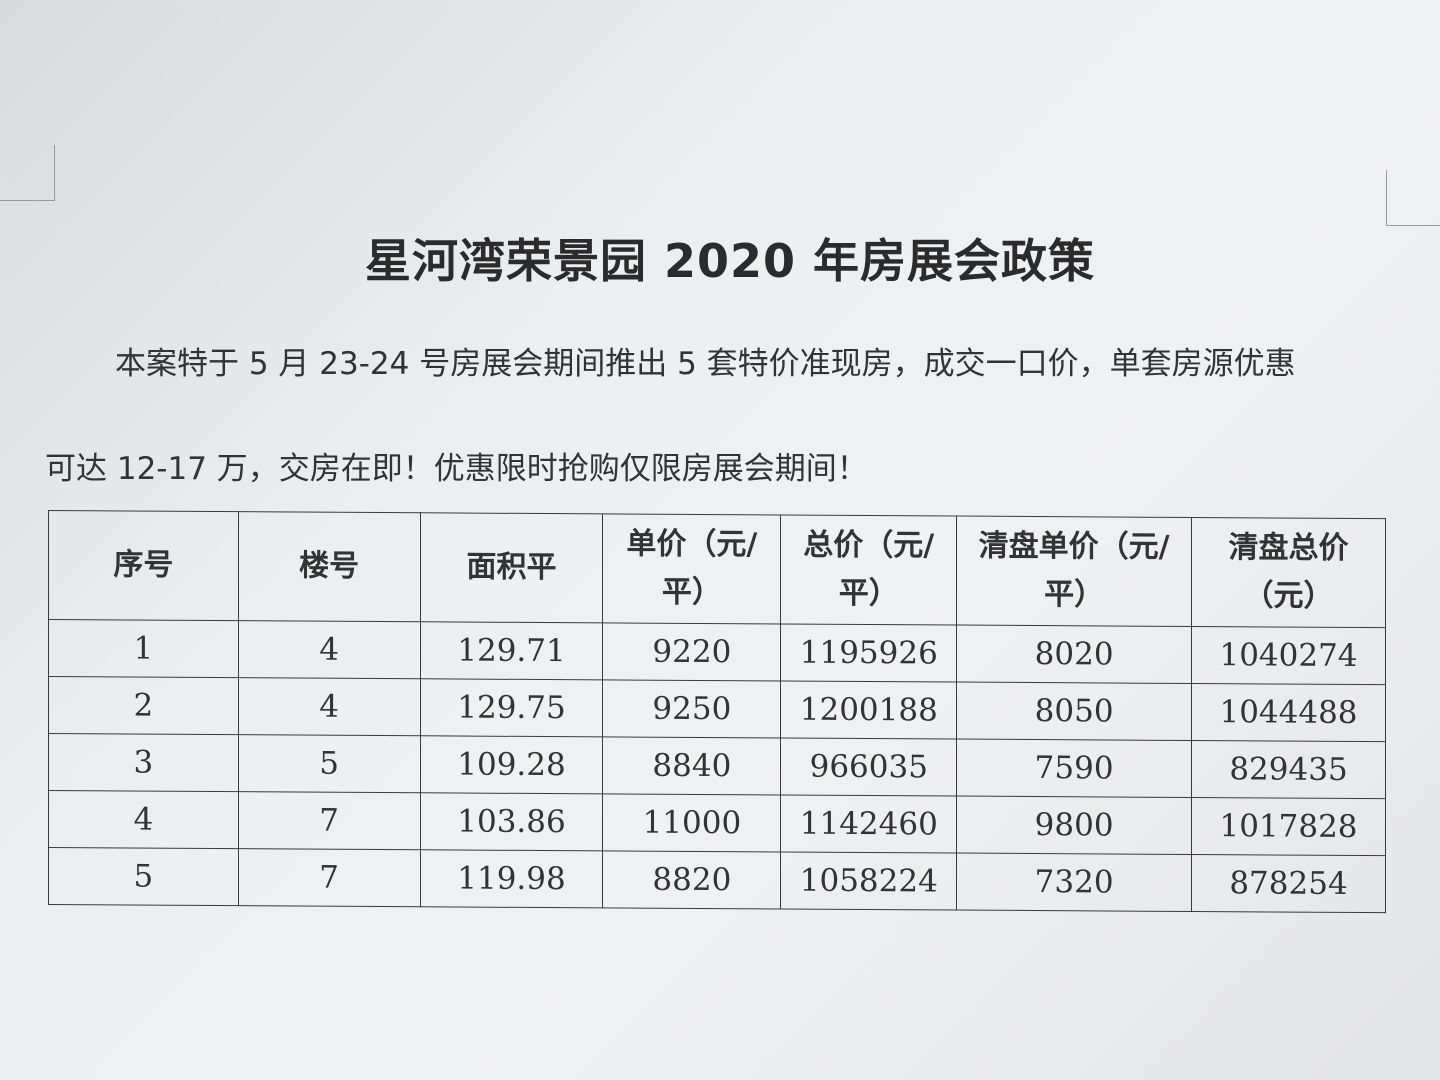  What do you see at coordinates (868, 653) in the screenshot?
I see `table-cell: 1195926` at bounding box center [868, 653].